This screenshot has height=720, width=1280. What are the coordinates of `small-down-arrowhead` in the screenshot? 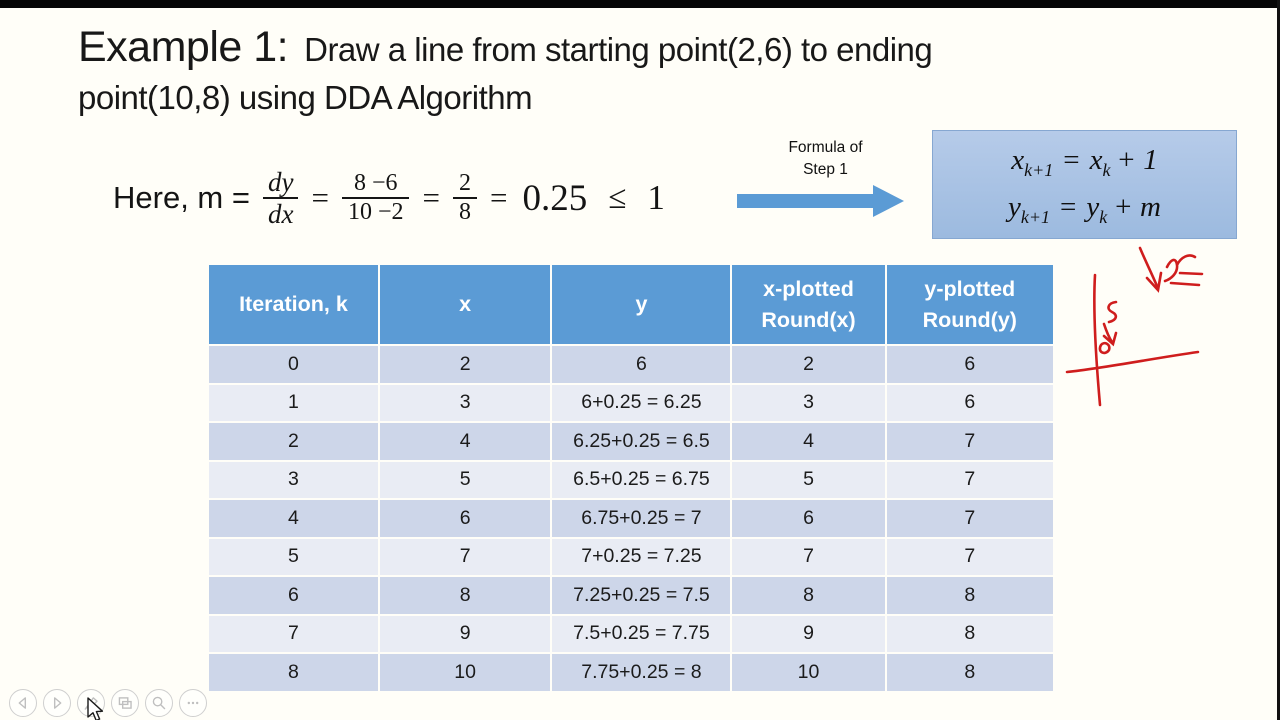 It's located at (1110, 339).